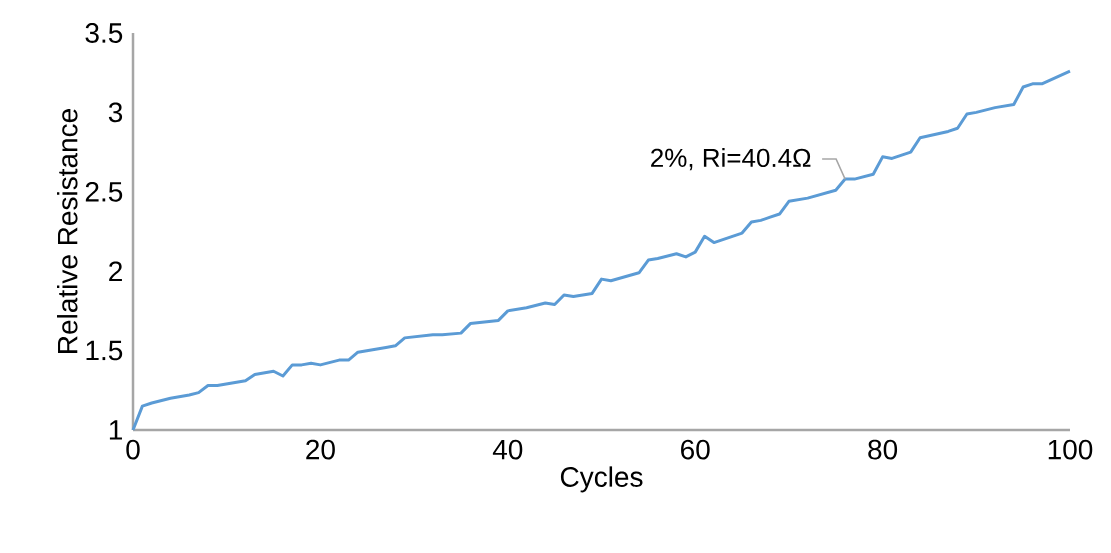 The image size is (1111, 553). Describe the element at coordinates (883, 449) in the screenshot. I see `x-tick-label: 80` at that location.